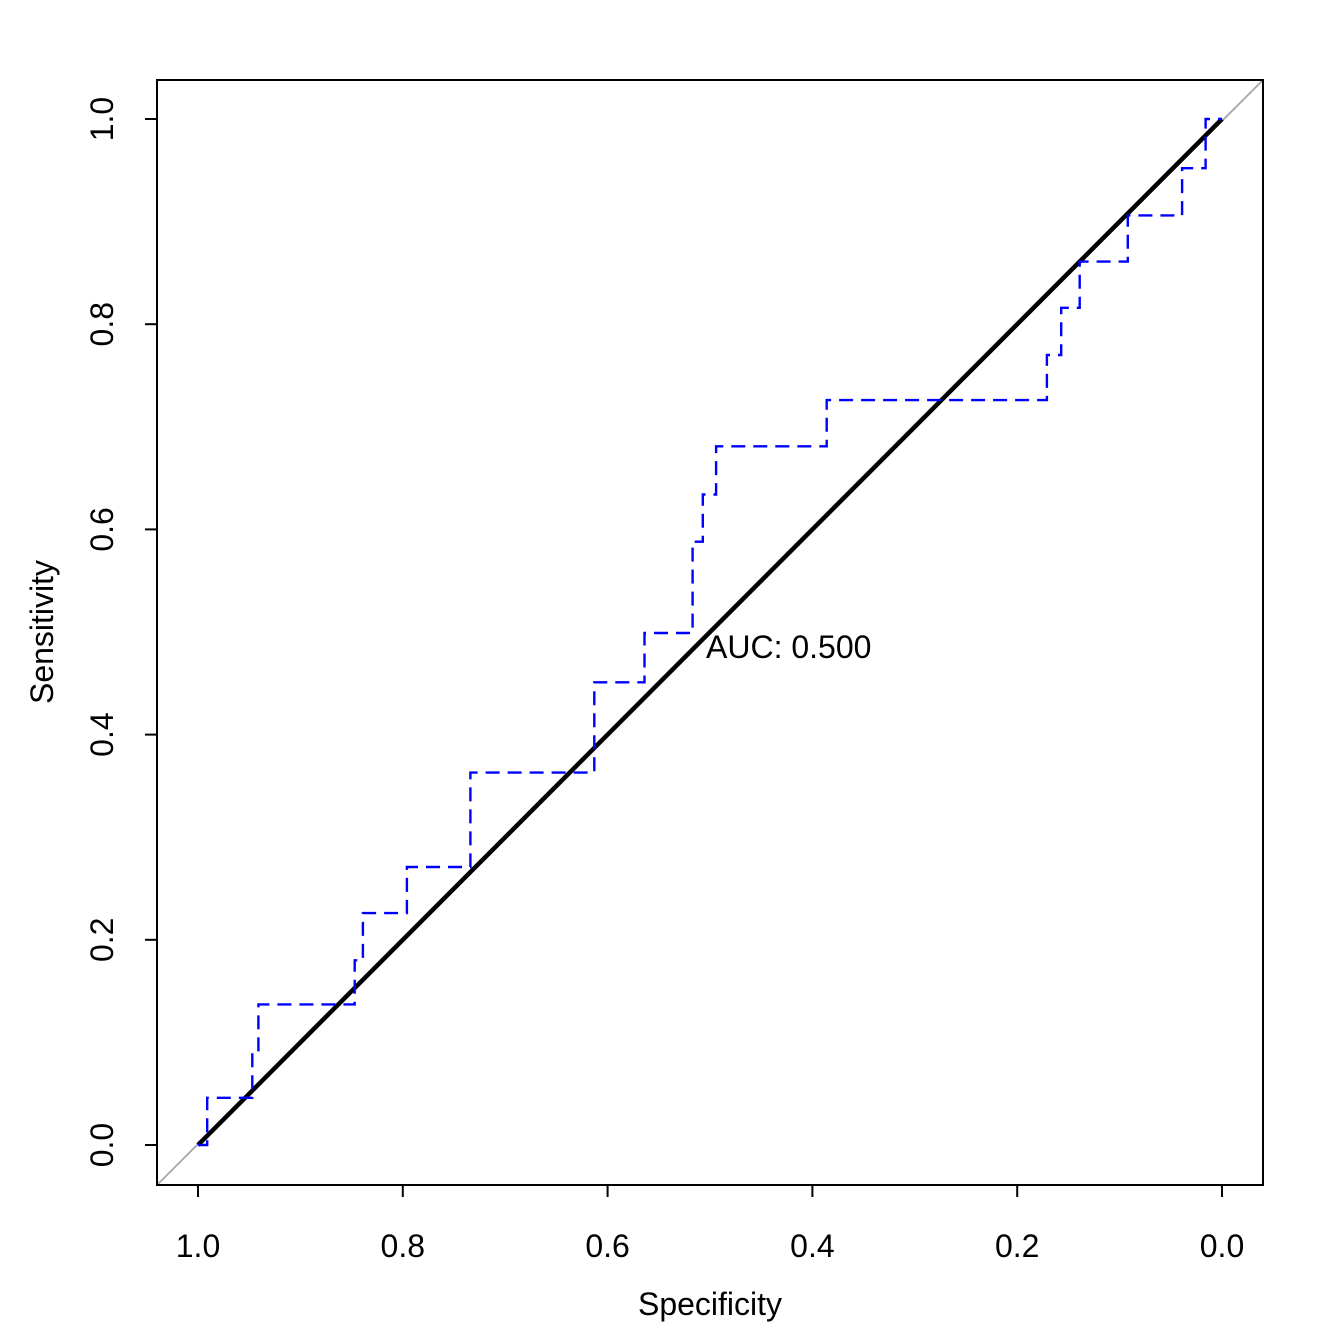  Describe the element at coordinates (607, 1246) in the screenshot. I see `x-tick-label: 0.6` at that location.